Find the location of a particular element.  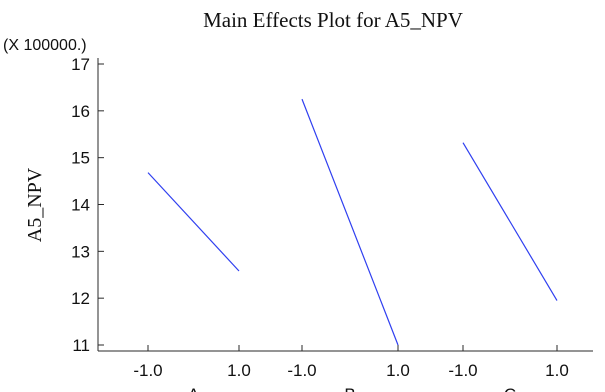

y-tick-label: 14 is located at coordinates (80, 205).